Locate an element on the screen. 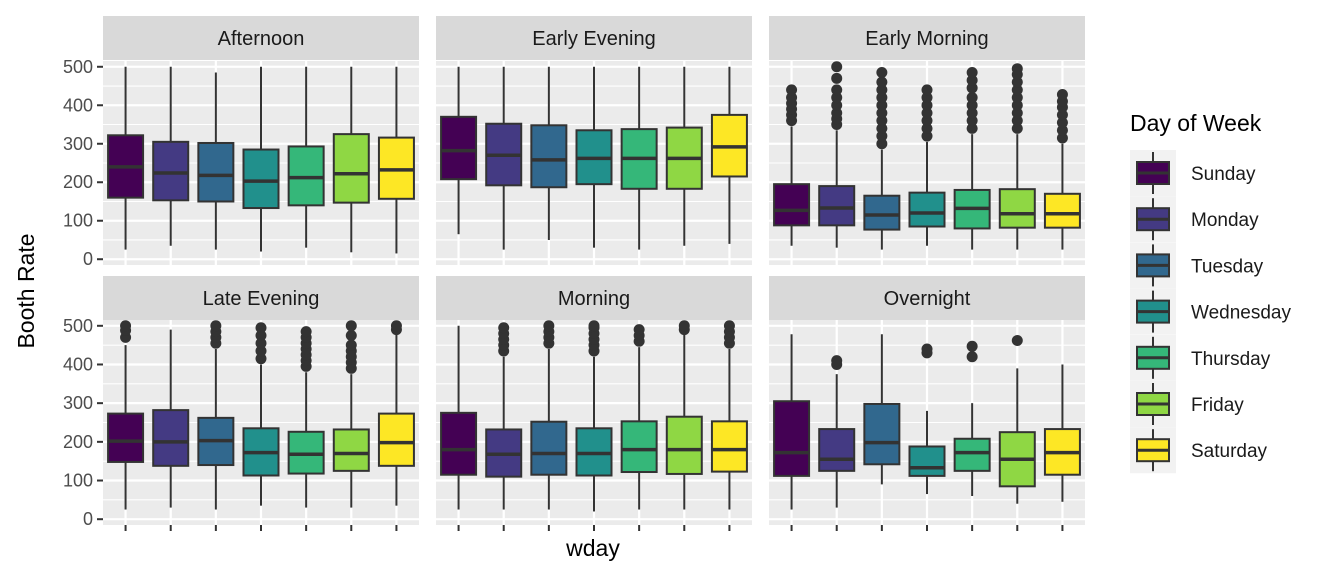  y-tick-label: 400 is located at coordinates (78, 364).